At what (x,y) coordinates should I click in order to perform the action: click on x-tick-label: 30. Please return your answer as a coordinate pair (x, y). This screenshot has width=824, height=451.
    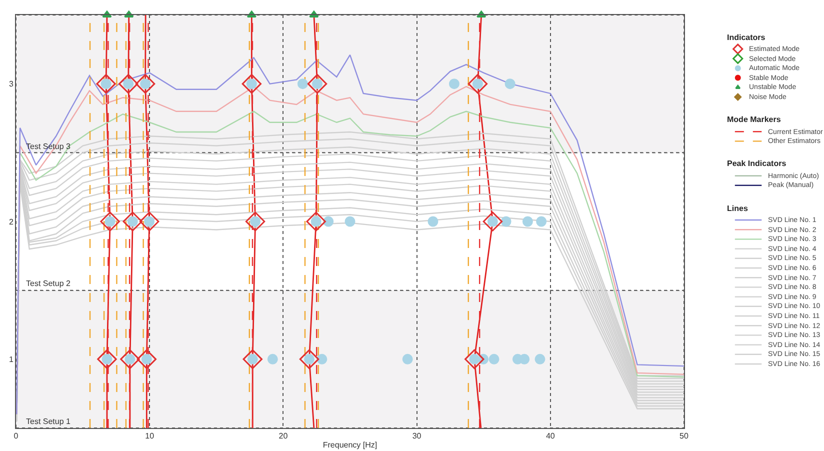
    Looking at the image, I should click on (417, 436).